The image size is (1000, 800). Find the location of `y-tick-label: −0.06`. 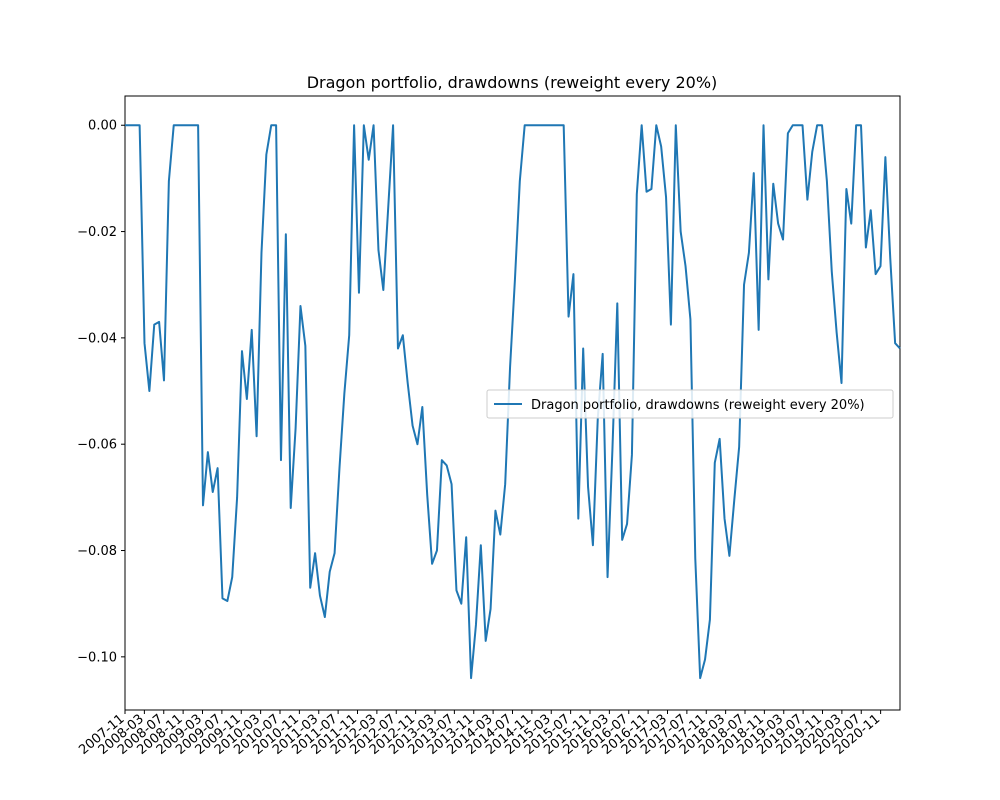

y-tick-label: −0.06 is located at coordinates (97, 445).